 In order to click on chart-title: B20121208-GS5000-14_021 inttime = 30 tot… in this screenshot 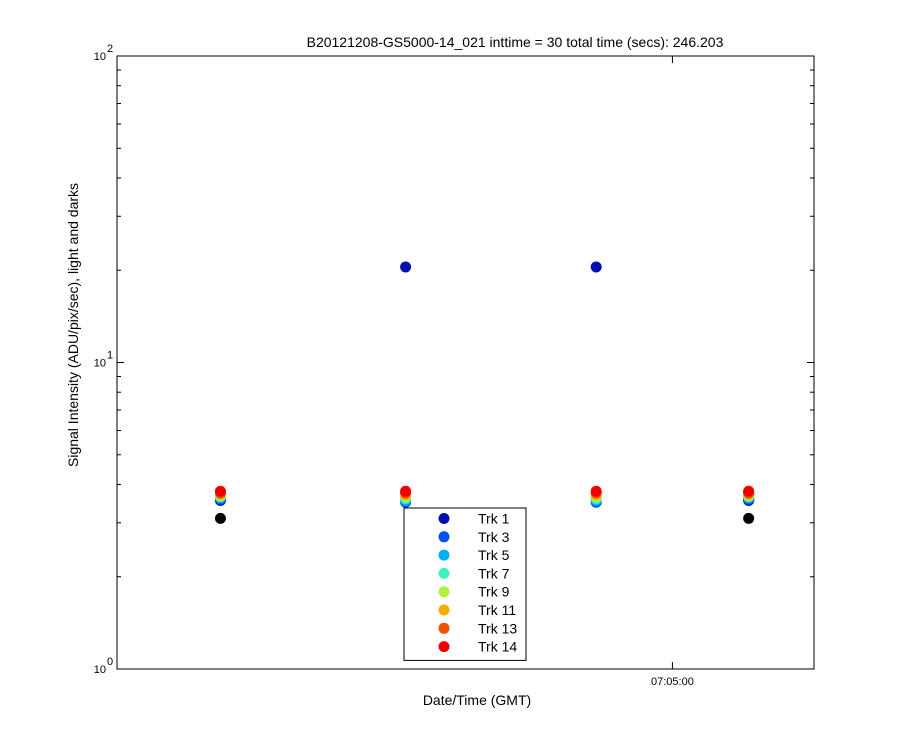, I will do `click(515, 42)`.